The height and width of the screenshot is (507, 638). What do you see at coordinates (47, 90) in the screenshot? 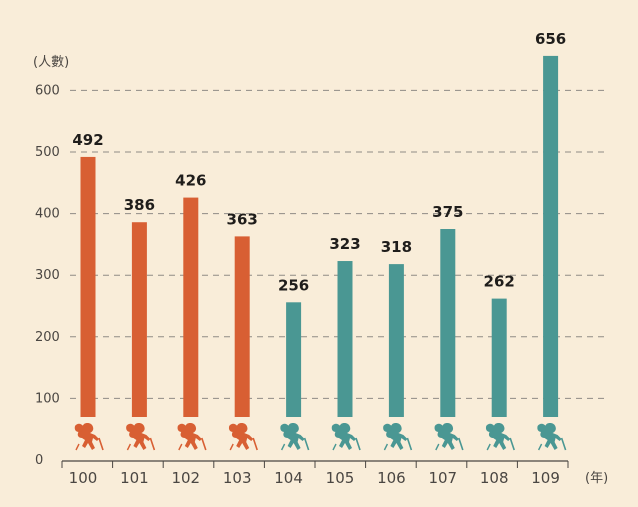
I see `y-tick-label: 600` at bounding box center [47, 90].